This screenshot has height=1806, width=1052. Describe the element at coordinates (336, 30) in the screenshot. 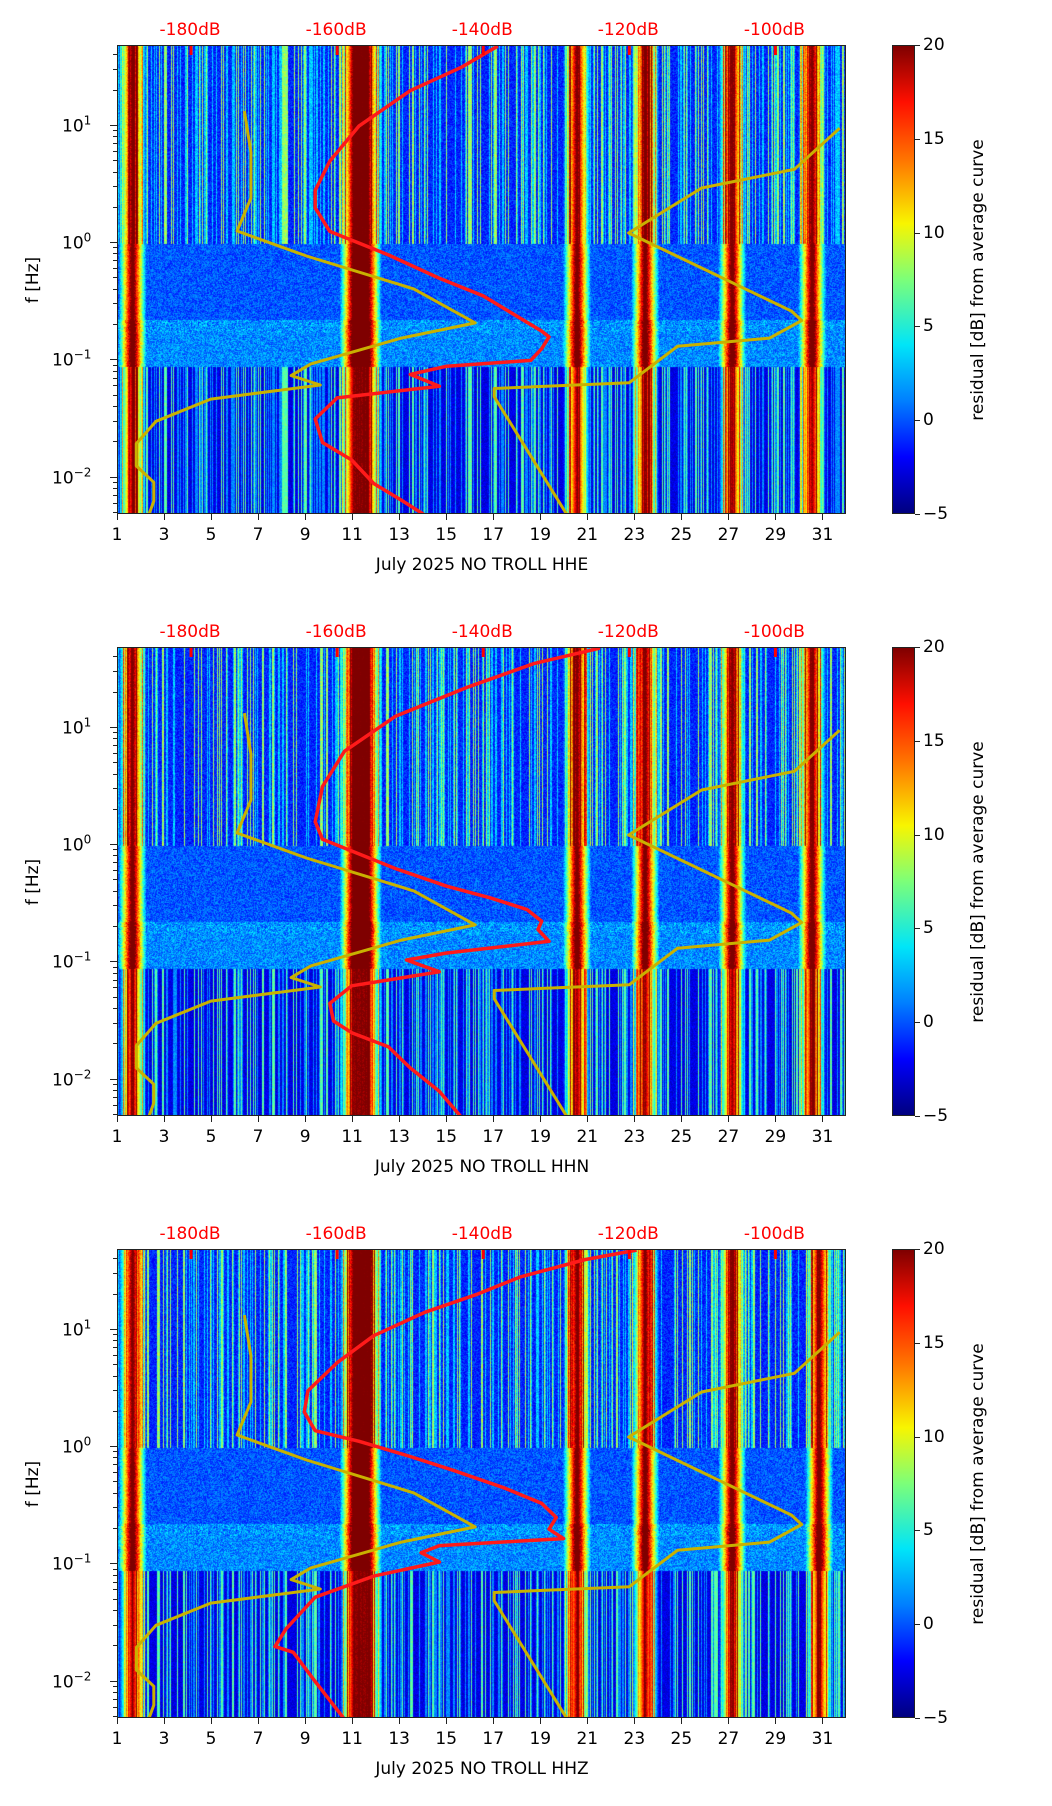

I see `db-axis-label: -160dB` at that location.